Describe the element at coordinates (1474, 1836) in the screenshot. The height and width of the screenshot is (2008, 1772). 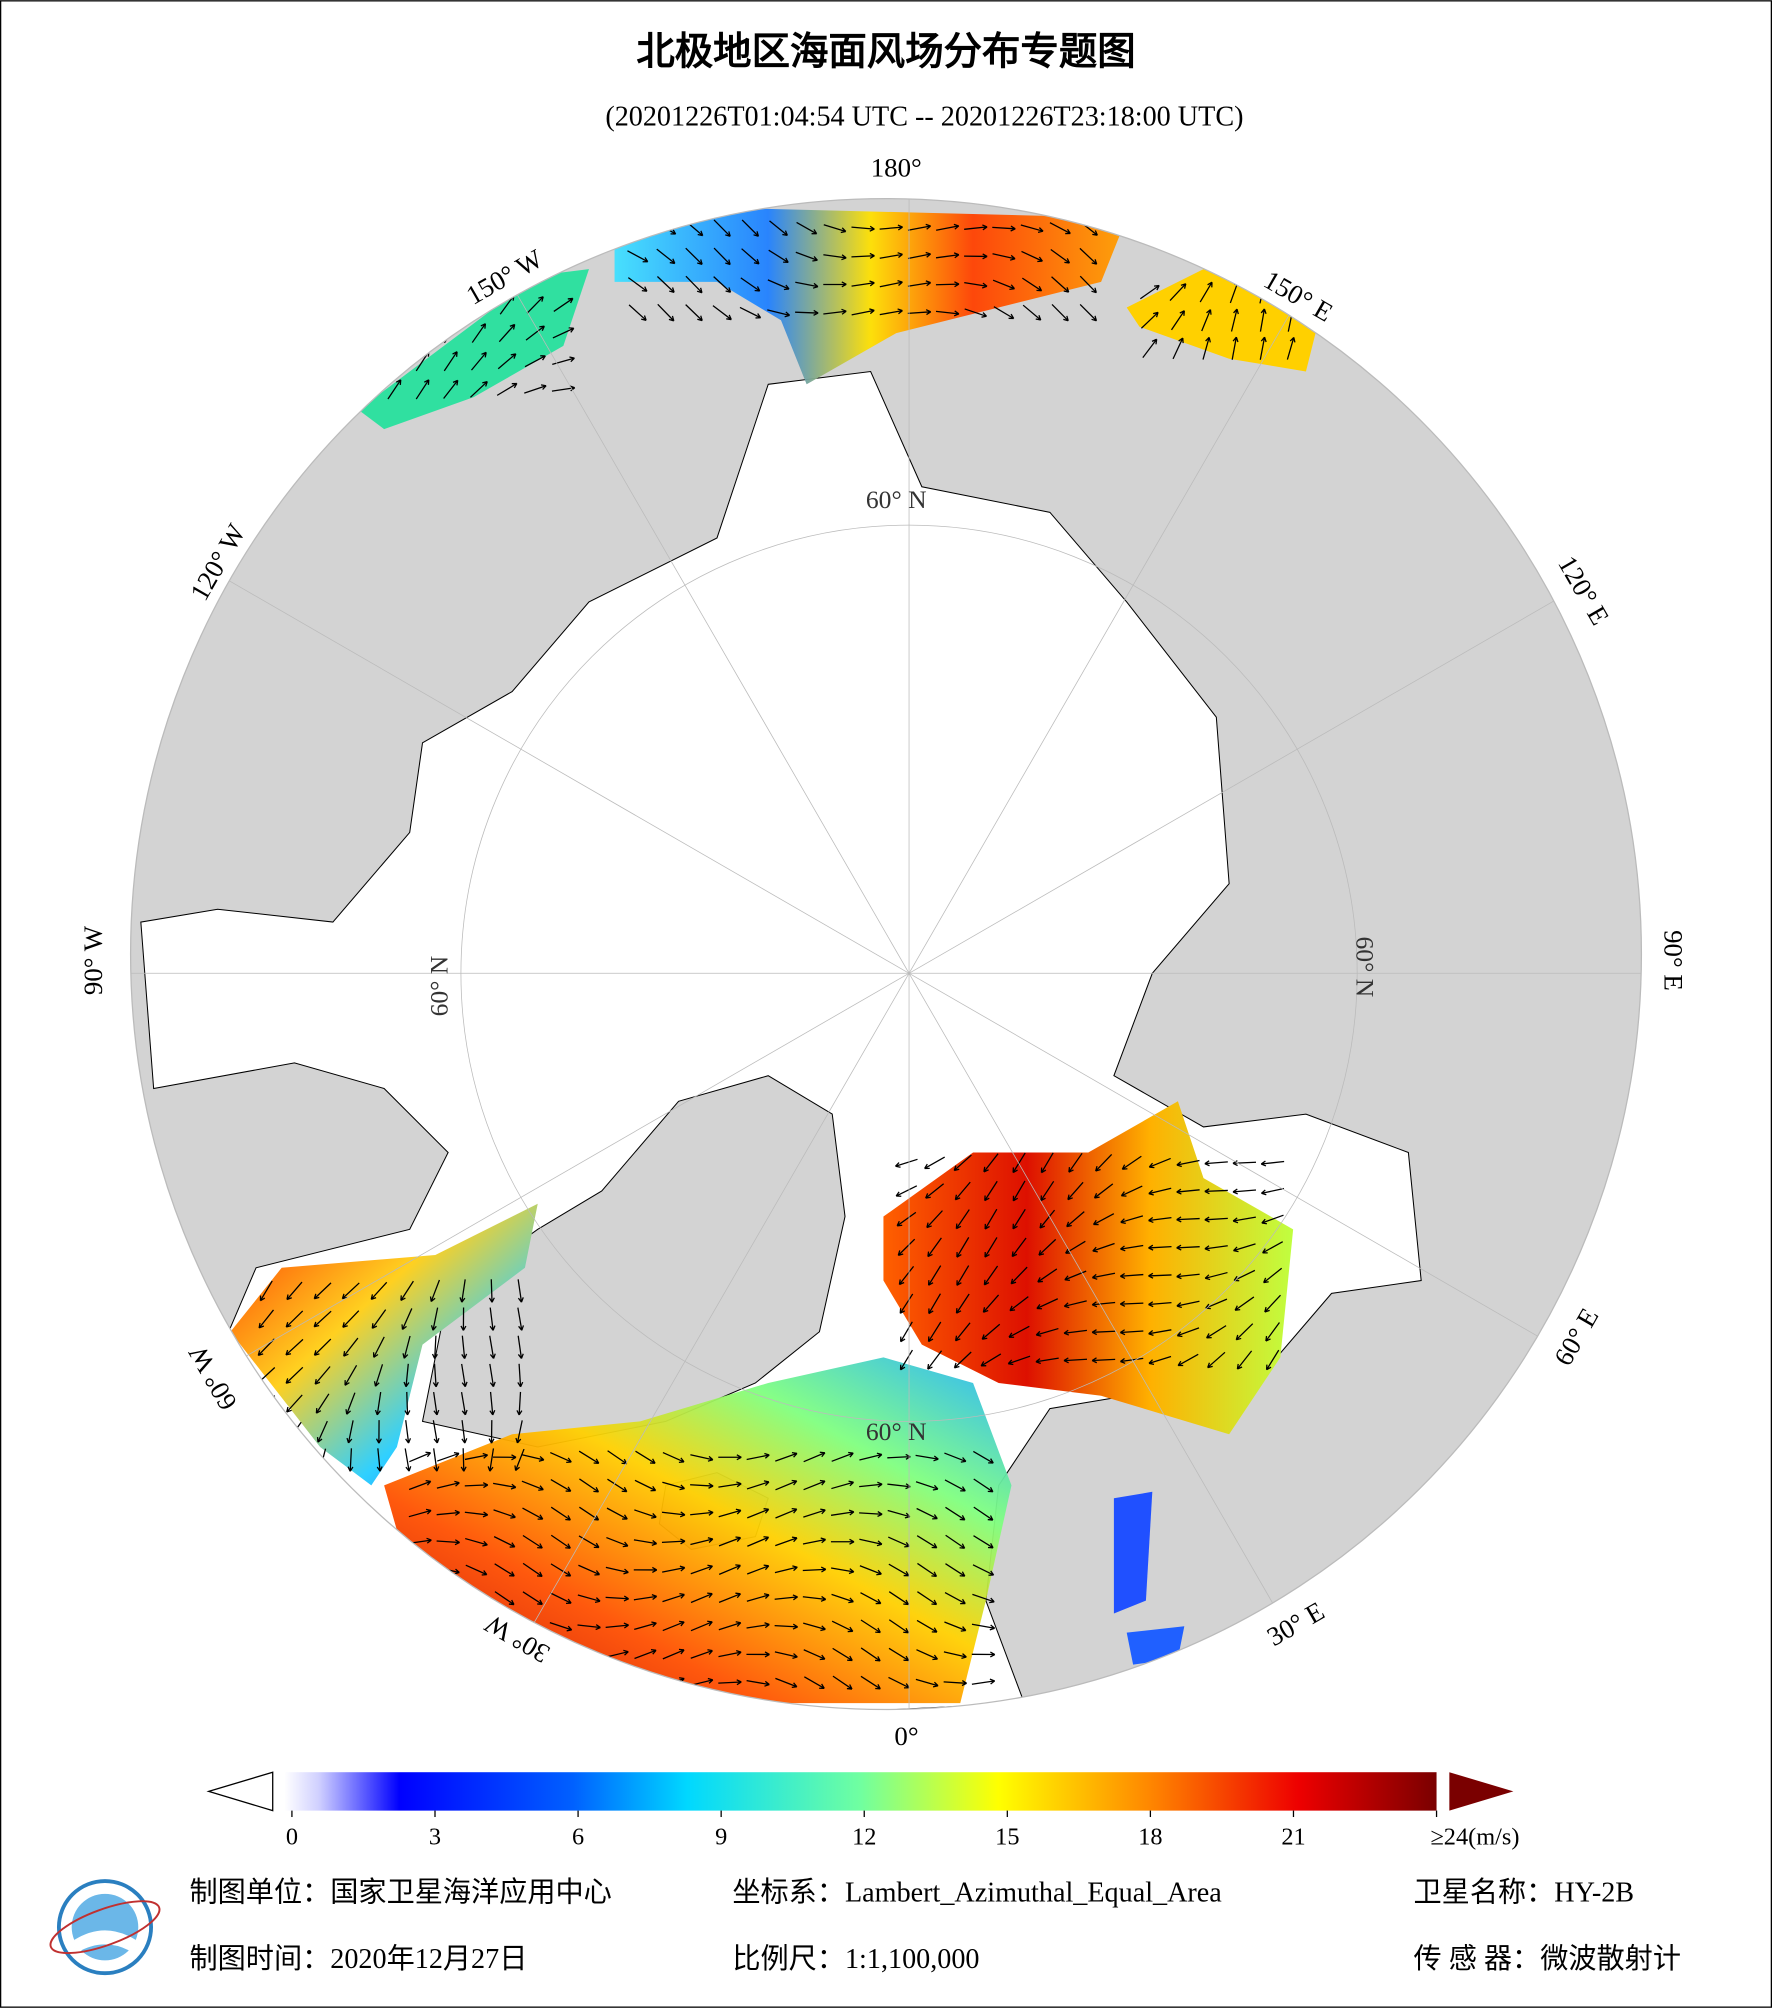
I see `colorbar-tick-label: ≥24(m/s)` at that location.